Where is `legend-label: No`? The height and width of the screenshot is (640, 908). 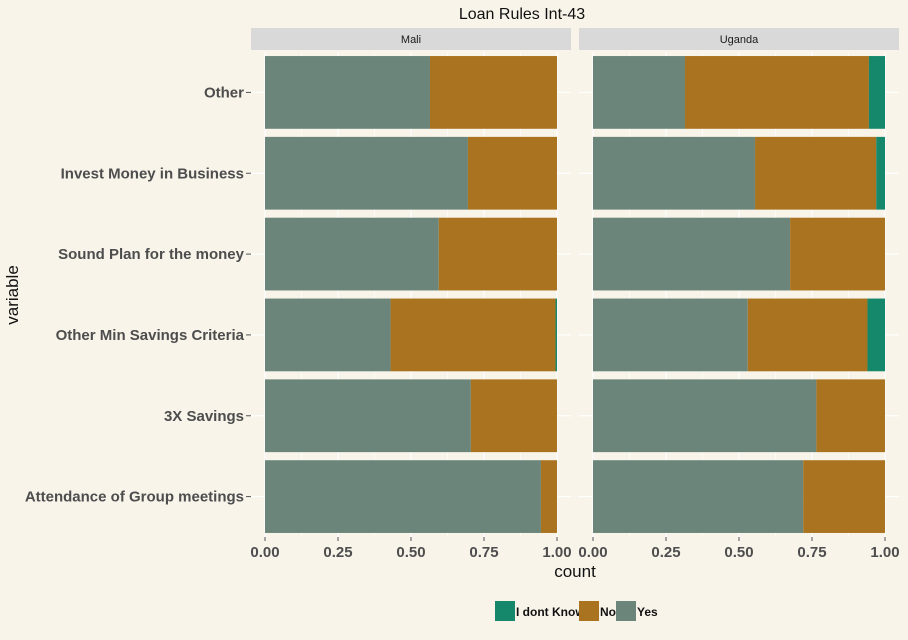
legend-label: No is located at coordinates (608, 612).